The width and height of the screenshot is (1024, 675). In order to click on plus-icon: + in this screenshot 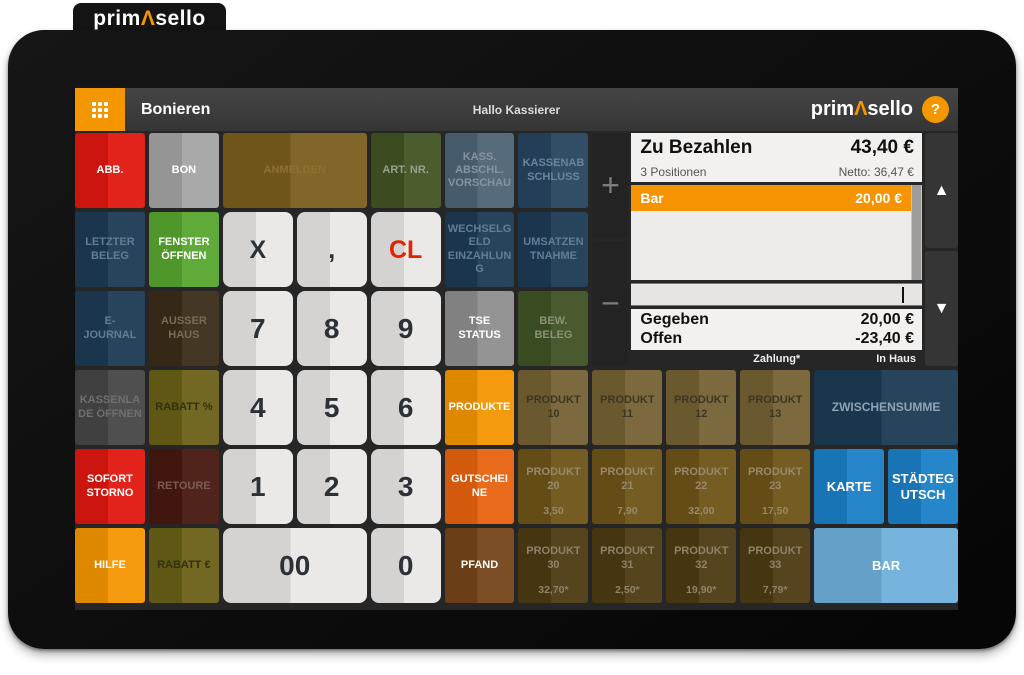, I will do `click(610, 185)`.